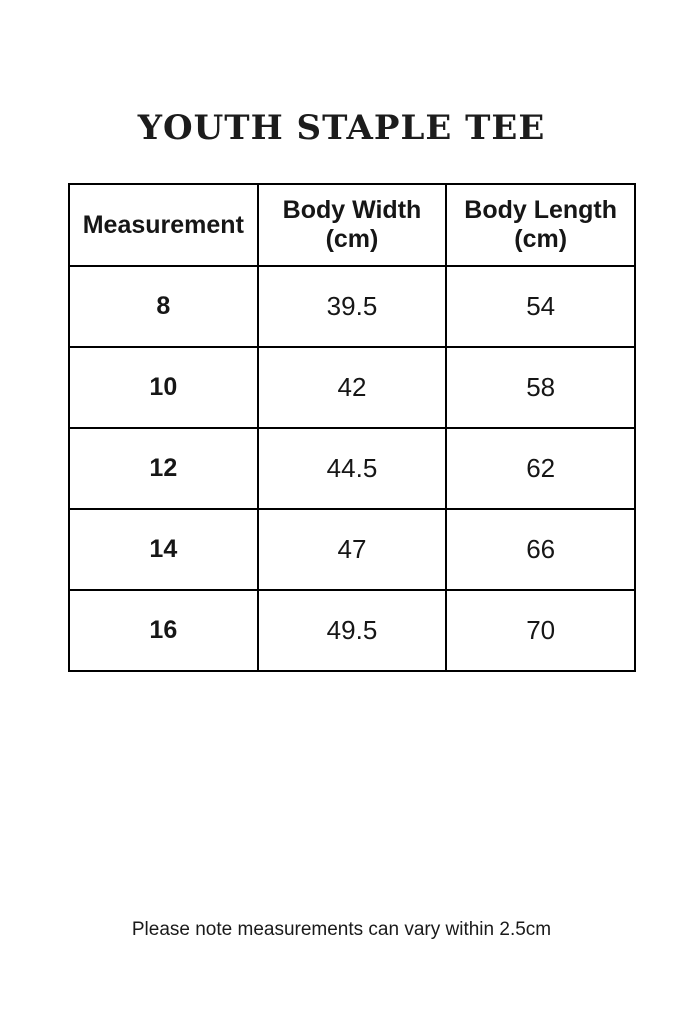 This screenshot has height=1024, width=683. I want to click on body-length-cell: 62, so click(540, 468).